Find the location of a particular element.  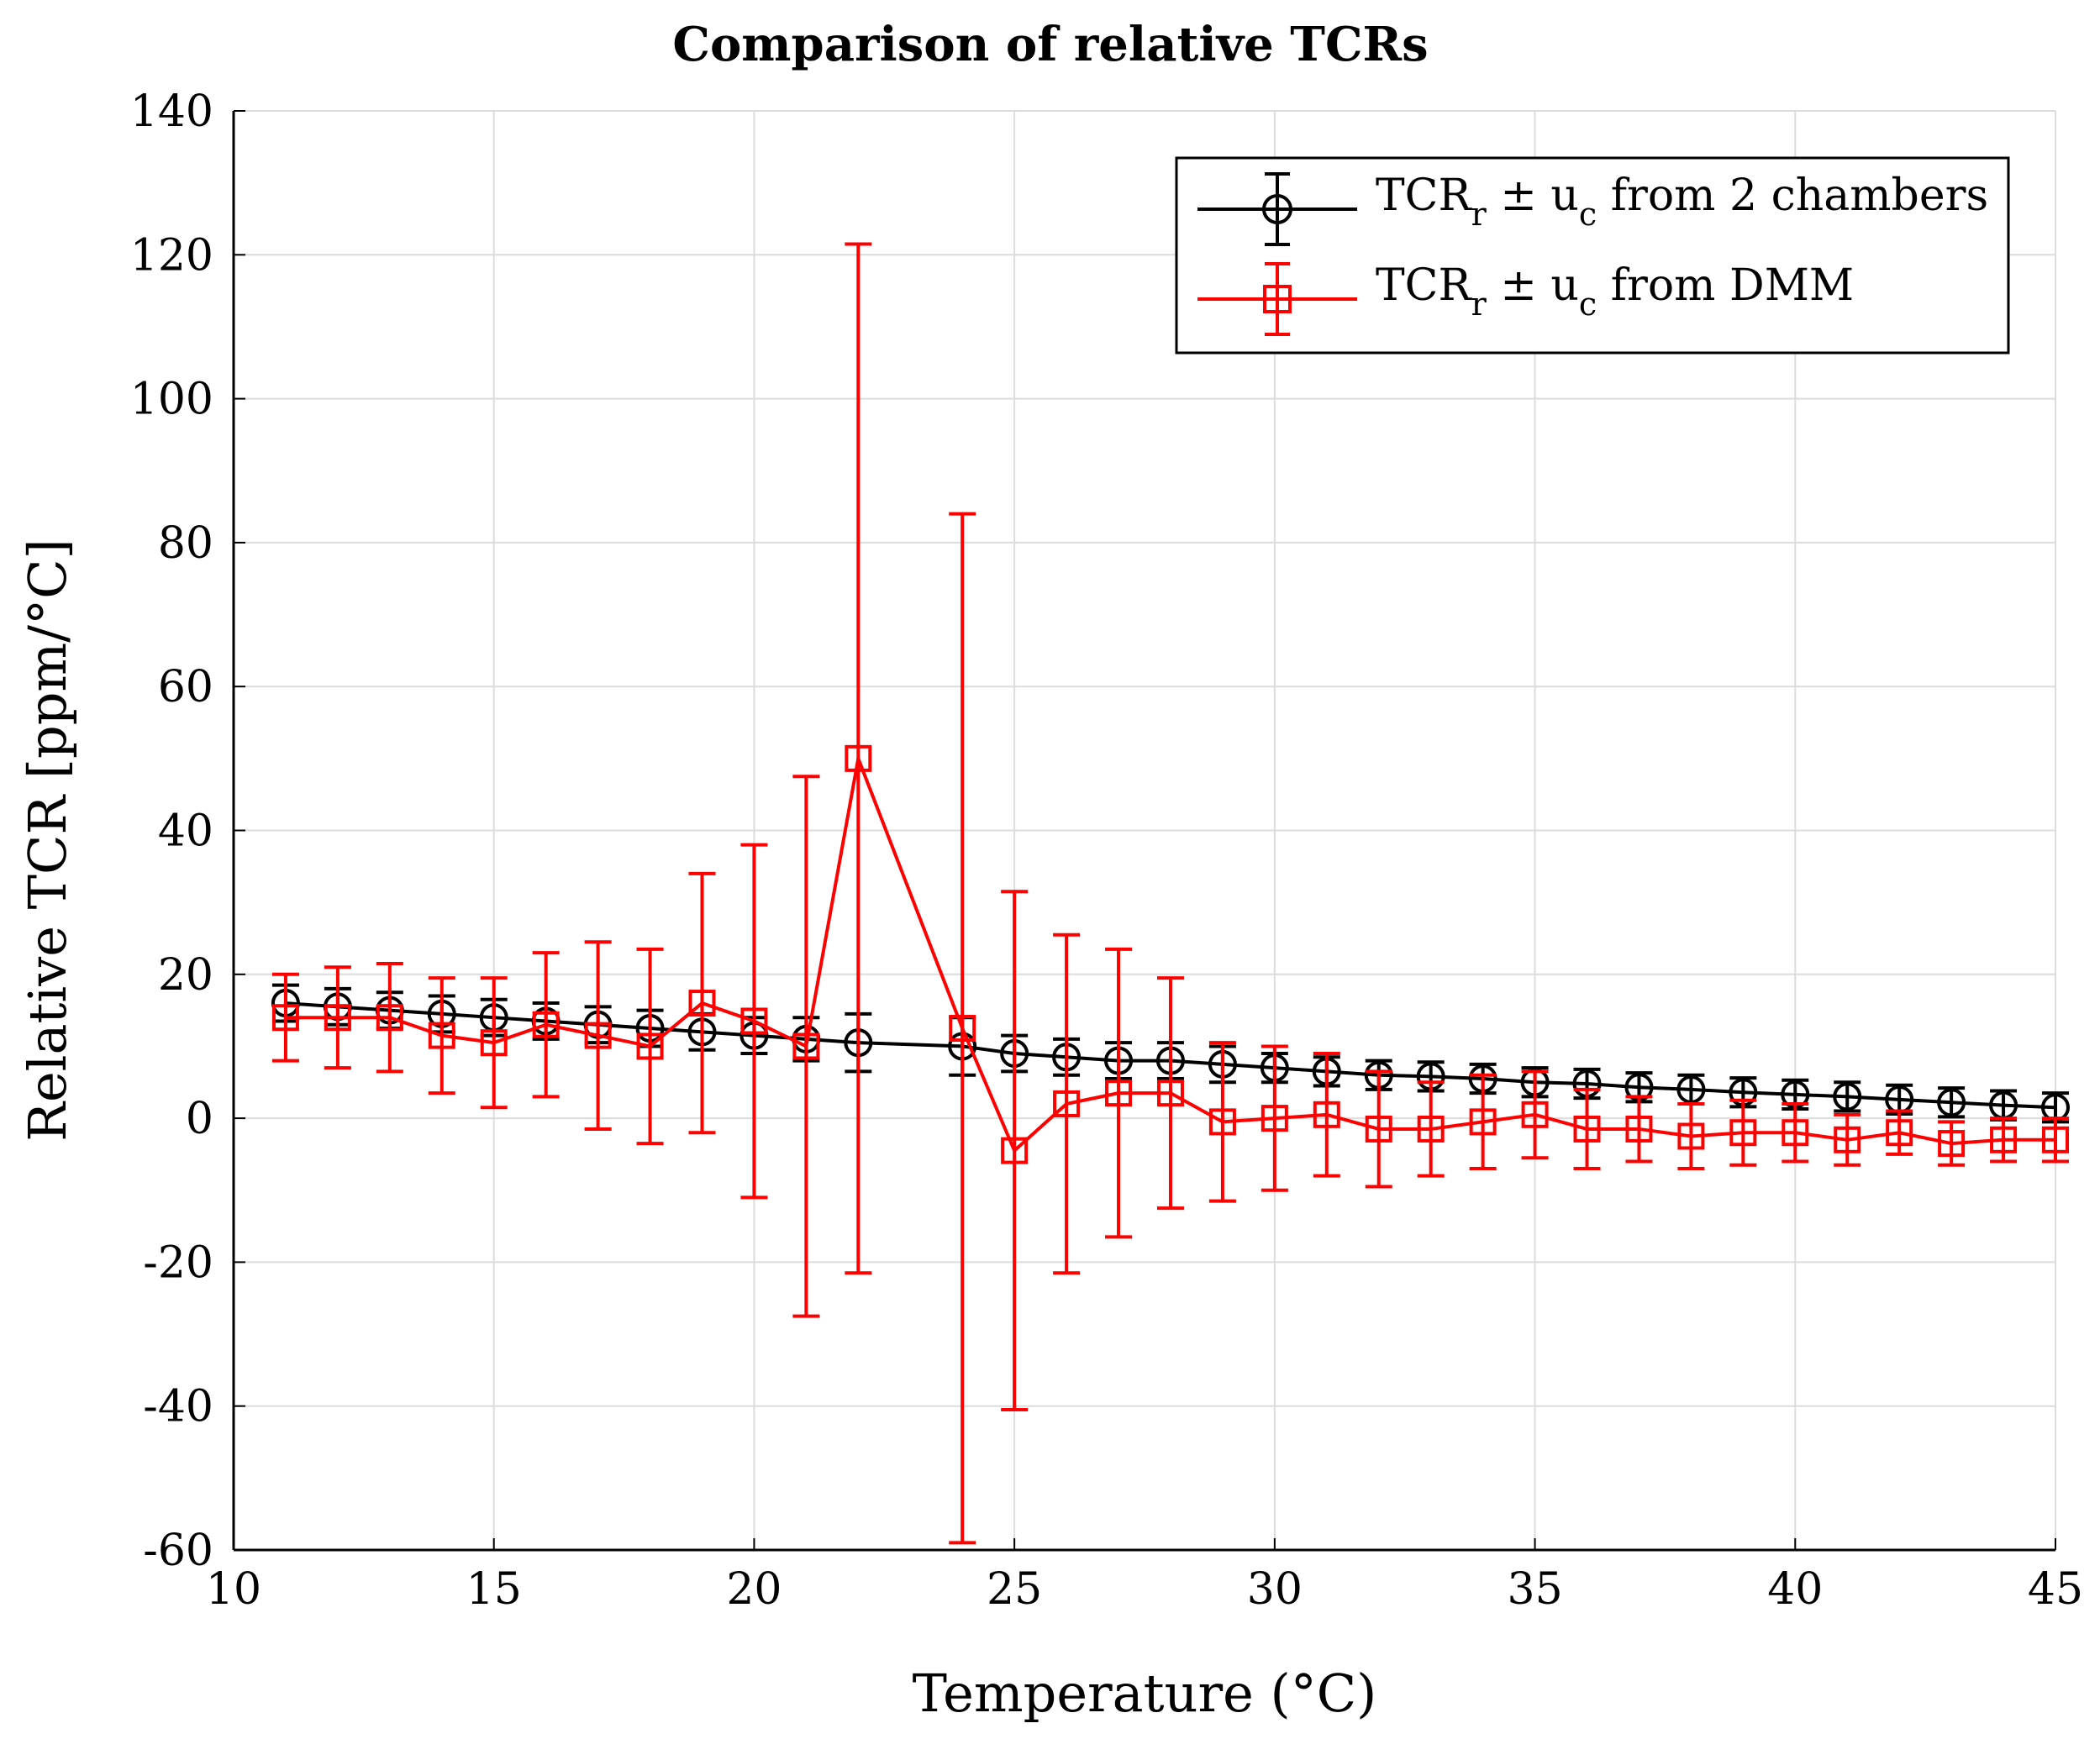

y-tick-label: -60 is located at coordinates (178, 1551).